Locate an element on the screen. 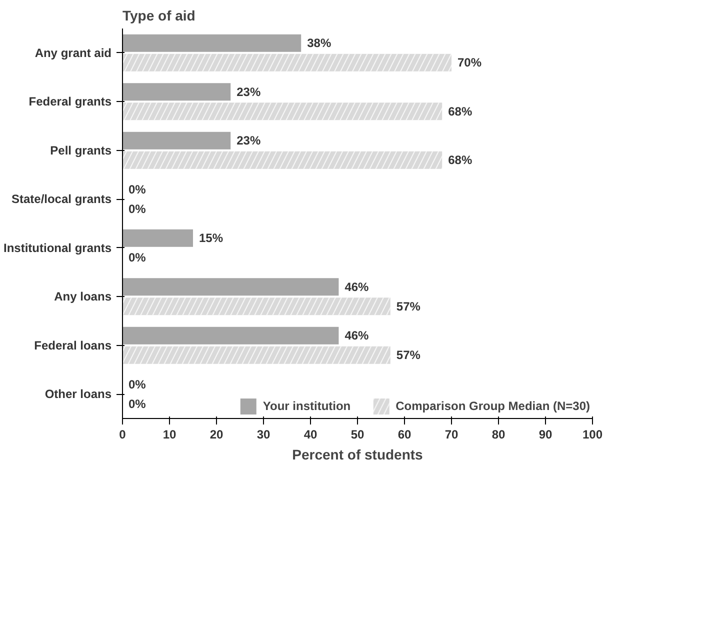 The height and width of the screenshot is (628, 713). x-tick-label: 40 is located at coordinates (311, 435).